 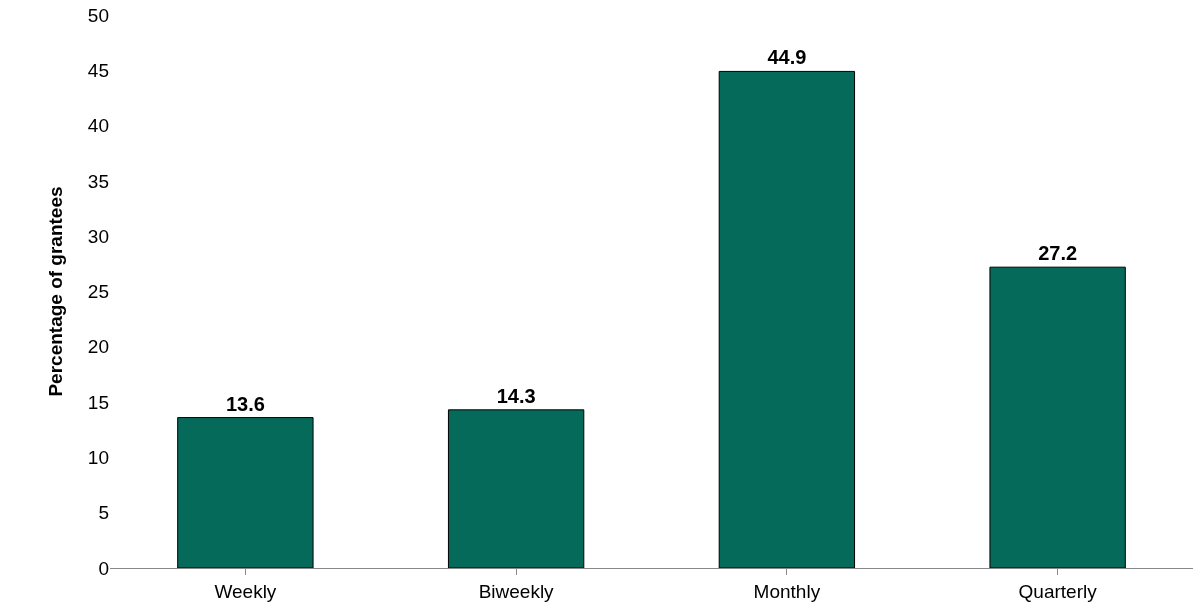 I want to click on y-tick-label: 0, so click(x=103, y=568).